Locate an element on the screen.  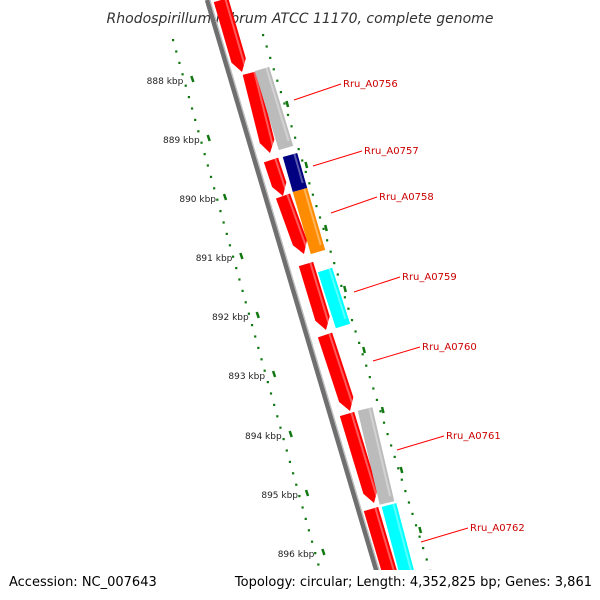
gene-label-rru-a0756: Rru_A0756 is located at coordinates (345, 90).